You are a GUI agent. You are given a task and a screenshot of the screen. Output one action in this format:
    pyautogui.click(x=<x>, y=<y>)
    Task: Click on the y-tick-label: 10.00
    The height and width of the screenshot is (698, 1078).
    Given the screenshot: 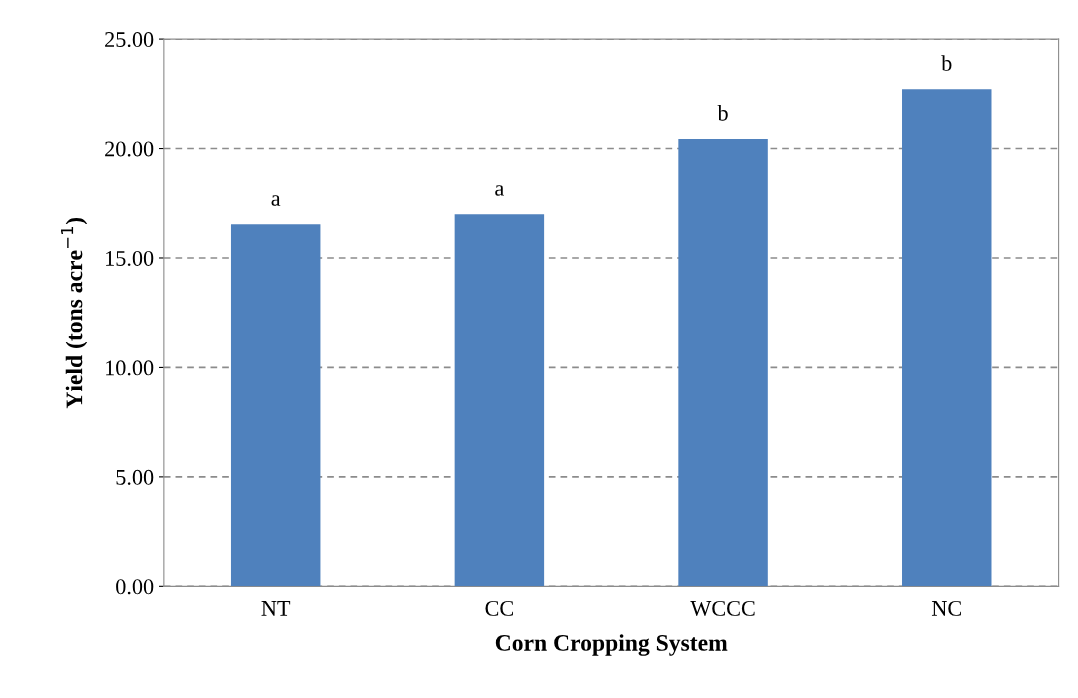 What is the action you would take?
    pyautogui.click(x=130, y=368)
    